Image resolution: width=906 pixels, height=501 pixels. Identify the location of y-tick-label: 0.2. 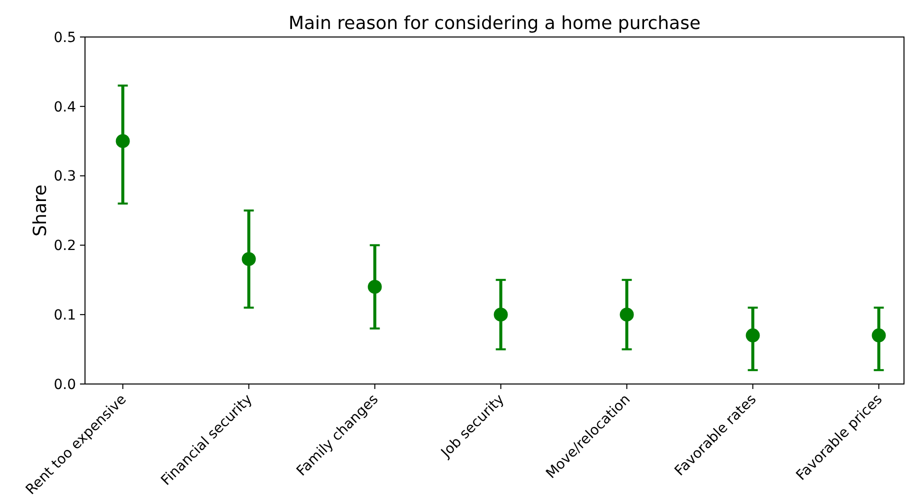
(65, 246).